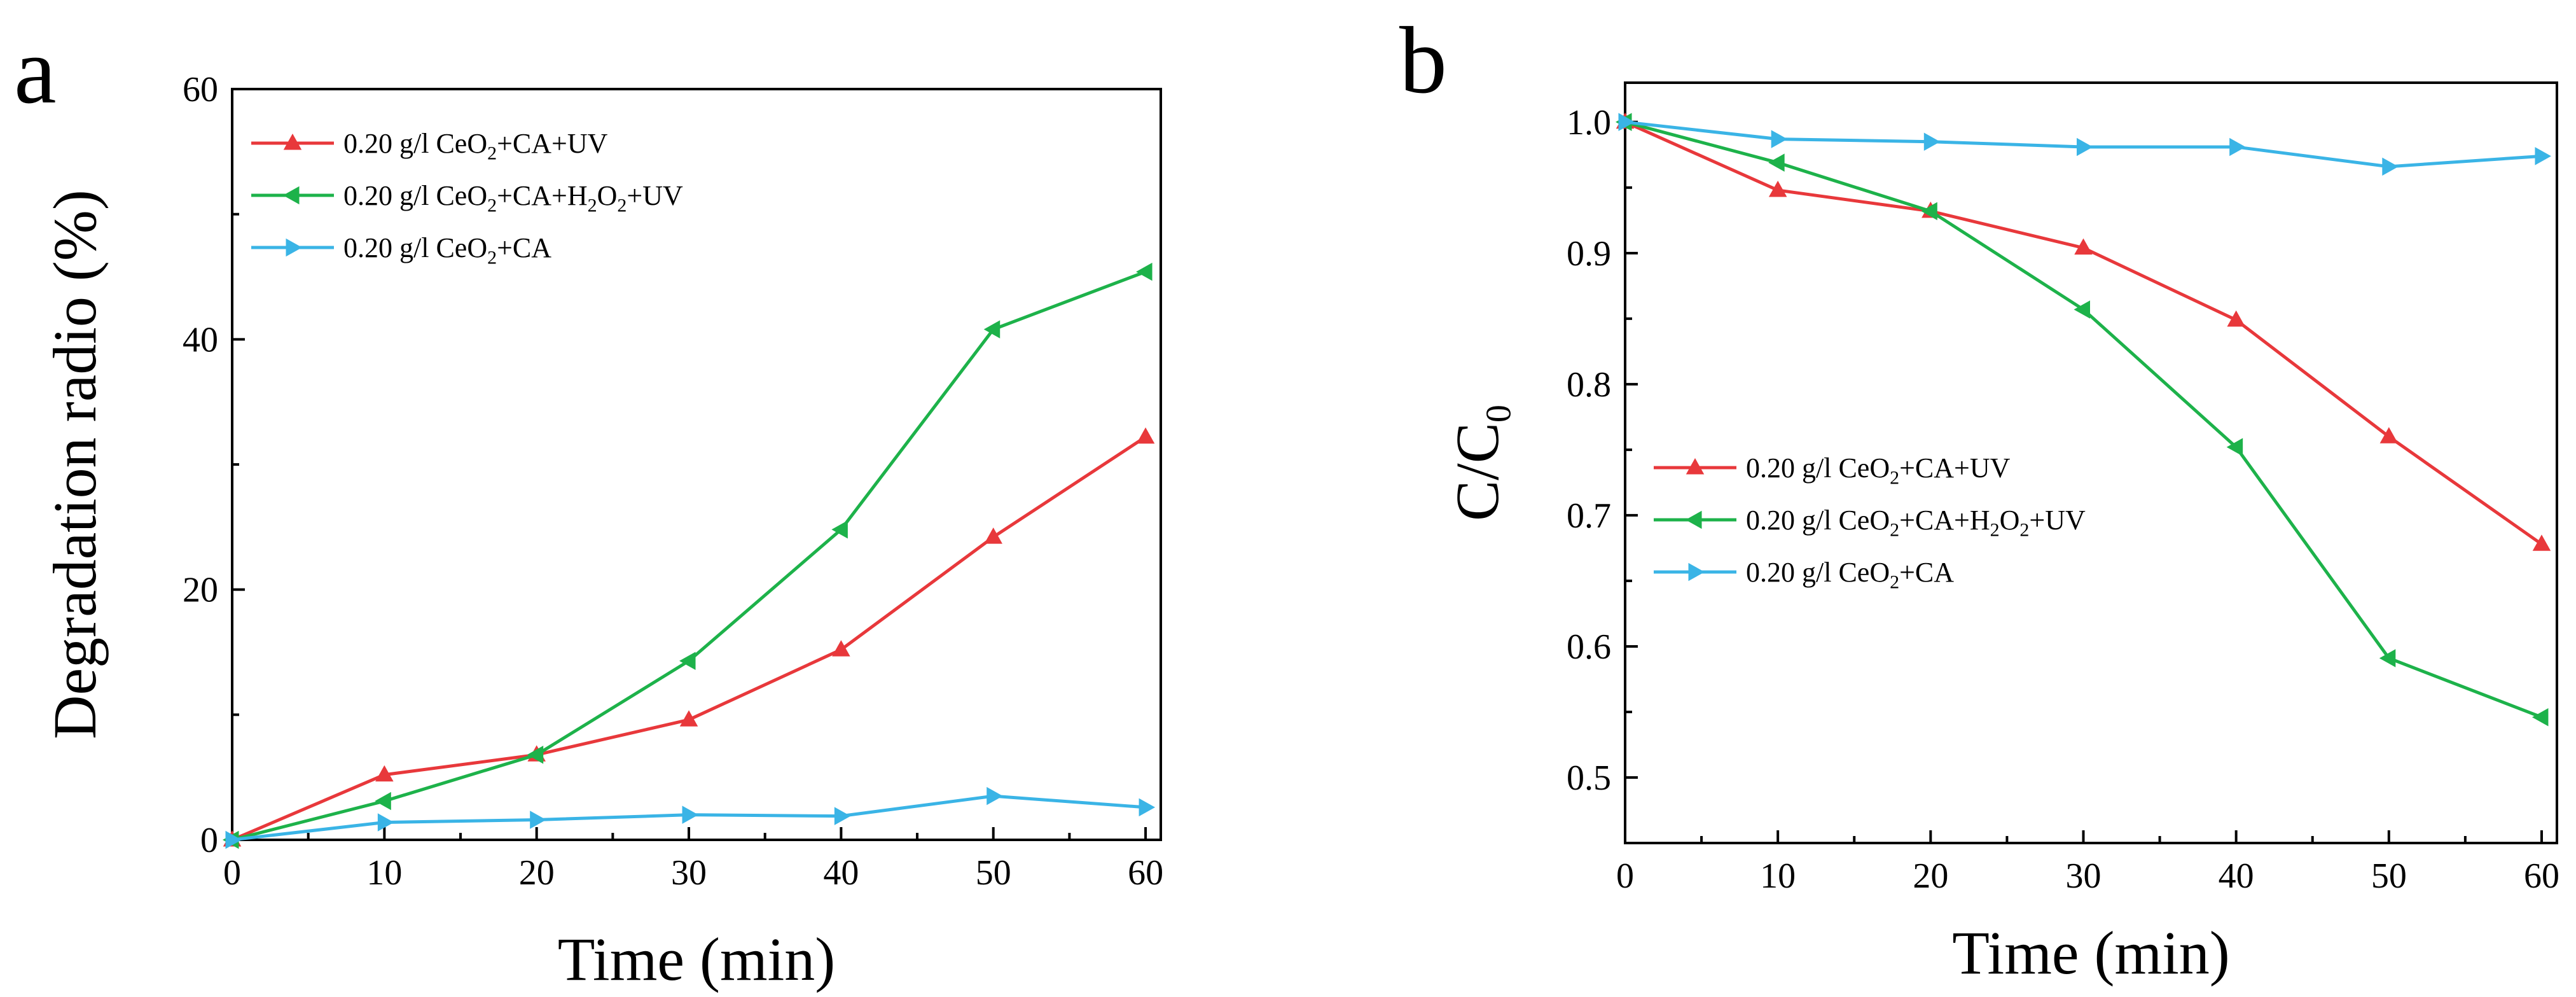  I want to click on panel-b-label: b, so click(1423, 60).